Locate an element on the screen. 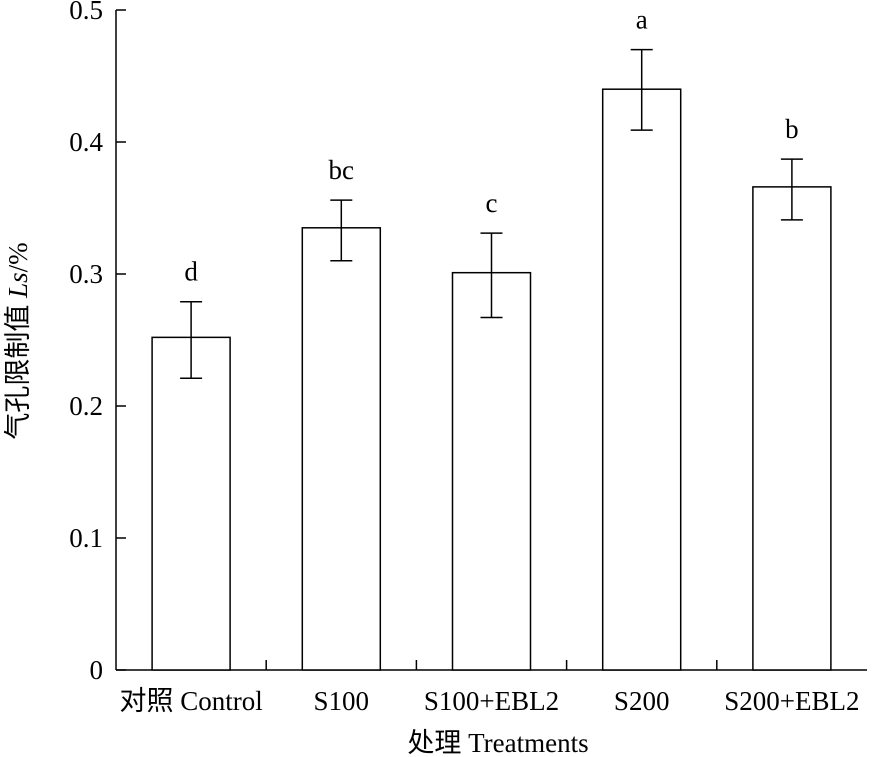 This screenshot has width=875, height=757. x-tick-label: S100 is located at coordinates (342, 701).